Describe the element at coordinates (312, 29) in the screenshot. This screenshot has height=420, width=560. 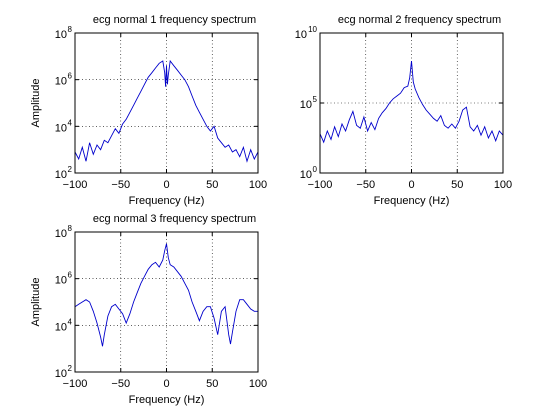
I see `y-tick-exponent: 10` at that location.